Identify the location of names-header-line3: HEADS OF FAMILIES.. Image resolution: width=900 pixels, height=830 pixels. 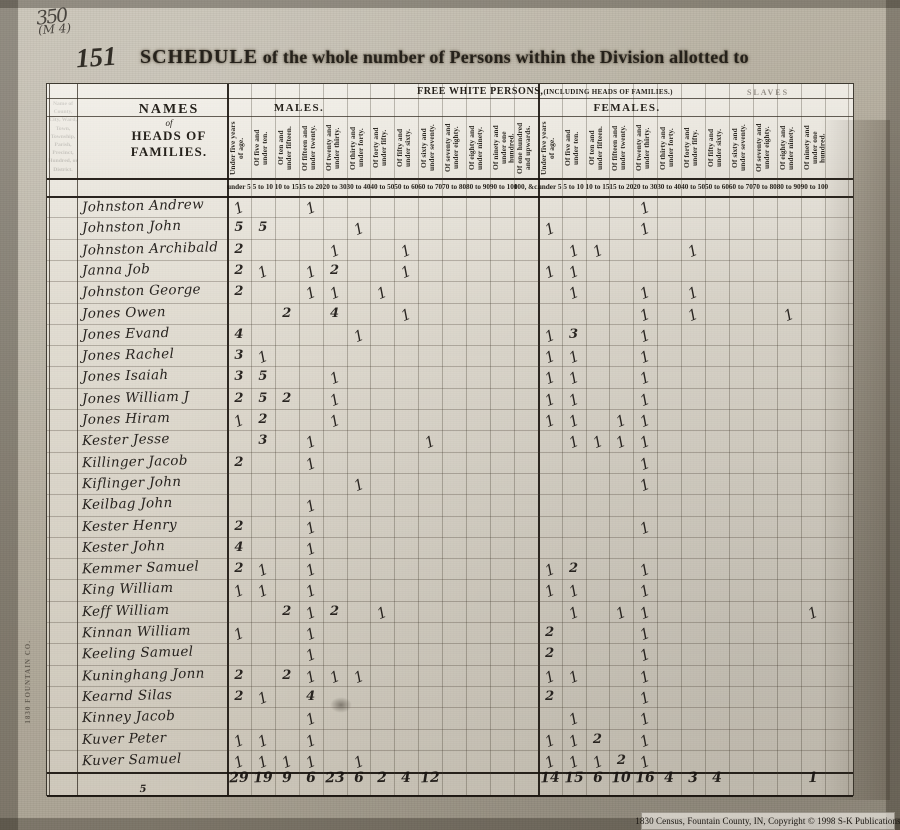
(169, 143).